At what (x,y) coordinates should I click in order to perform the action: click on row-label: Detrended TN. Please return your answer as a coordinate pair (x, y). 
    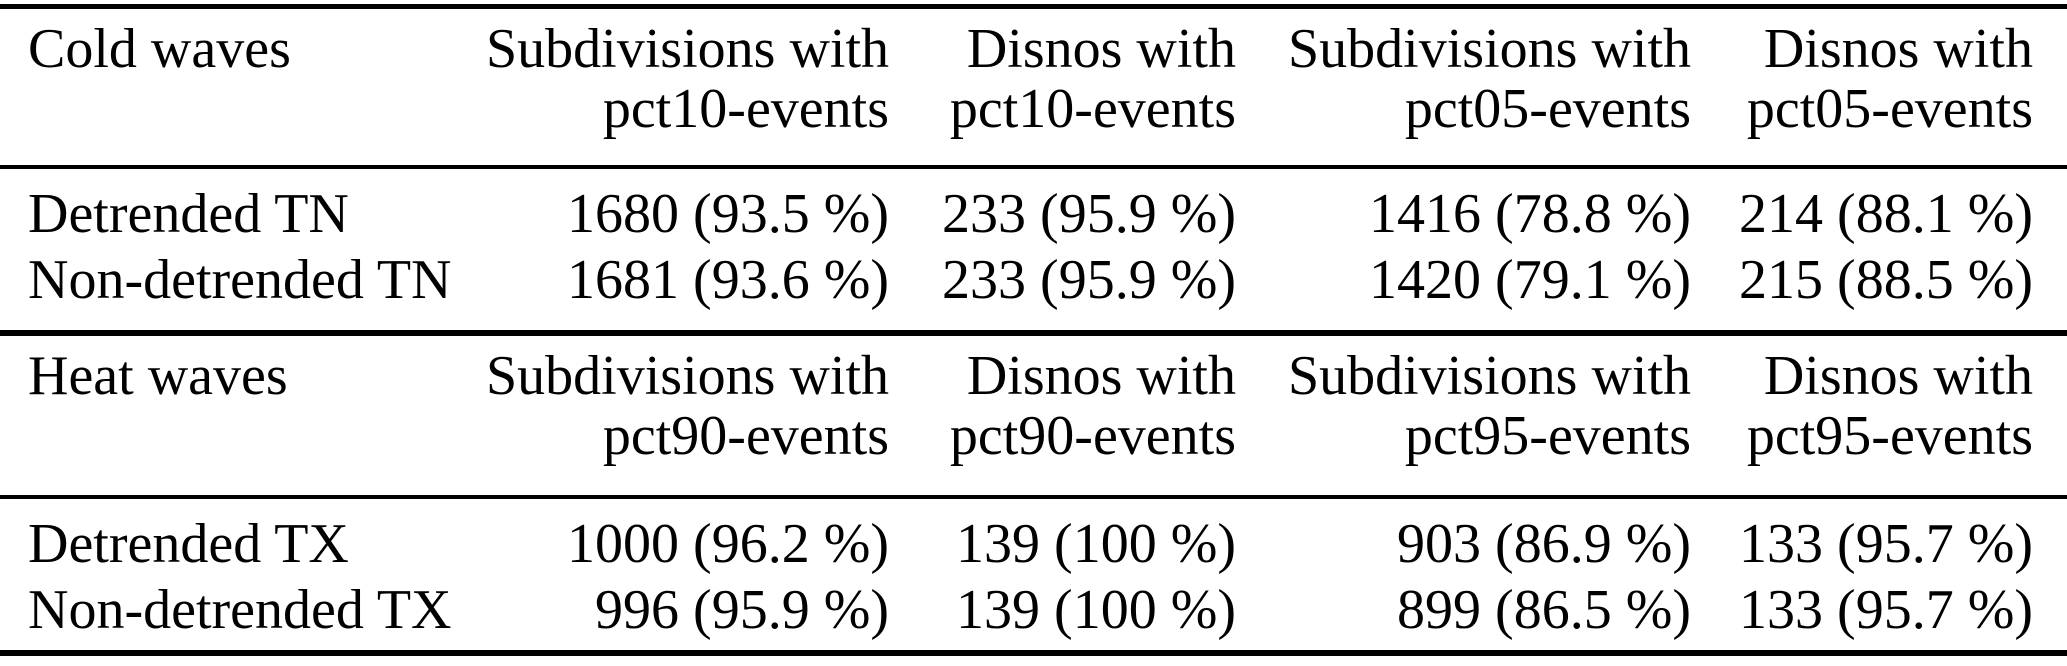
    Looking at the image, I should click on (188, 214).